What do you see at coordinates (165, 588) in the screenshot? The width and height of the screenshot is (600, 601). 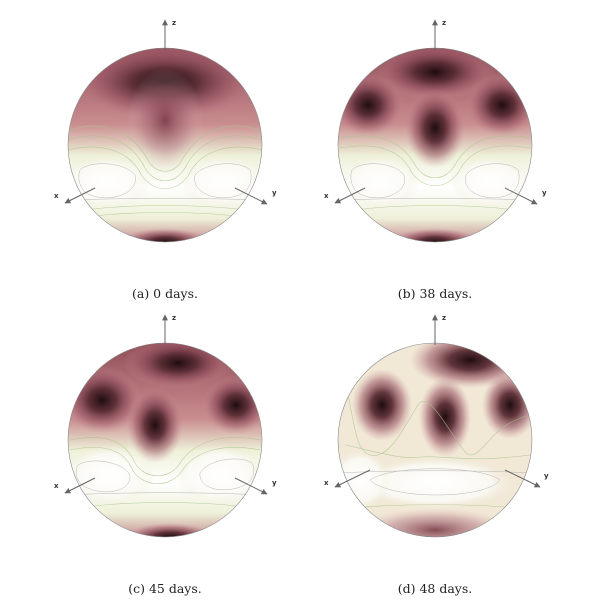 I see `caption-c: (c) 45 days.` at bounding box center [165, 588].